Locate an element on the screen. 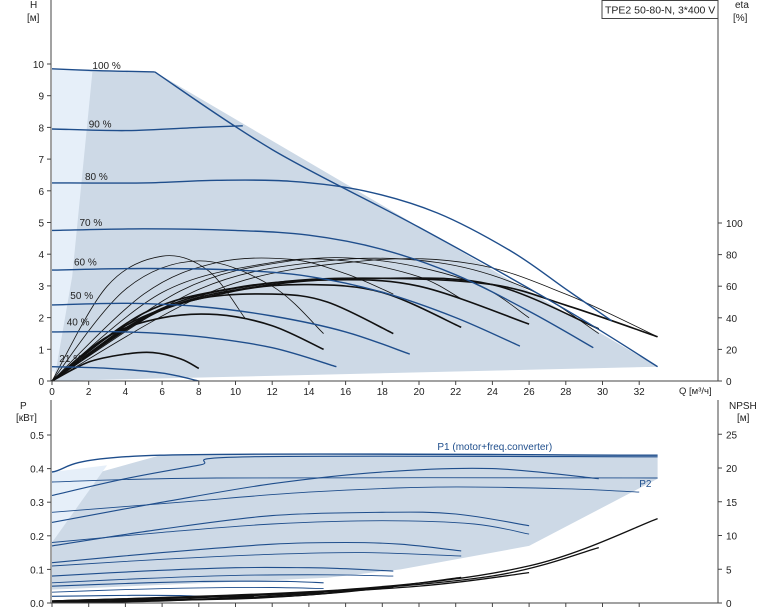  p-tick-label: 0.0 is located at coordinates (37, 604).